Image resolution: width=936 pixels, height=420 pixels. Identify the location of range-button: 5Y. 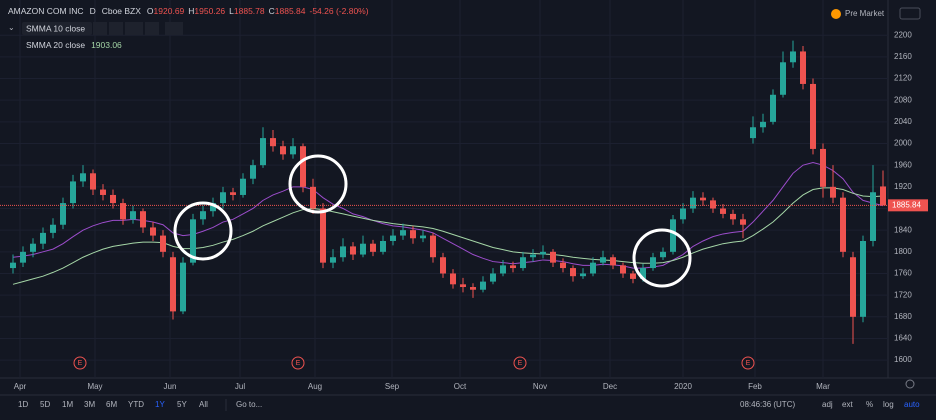
(182, 404).